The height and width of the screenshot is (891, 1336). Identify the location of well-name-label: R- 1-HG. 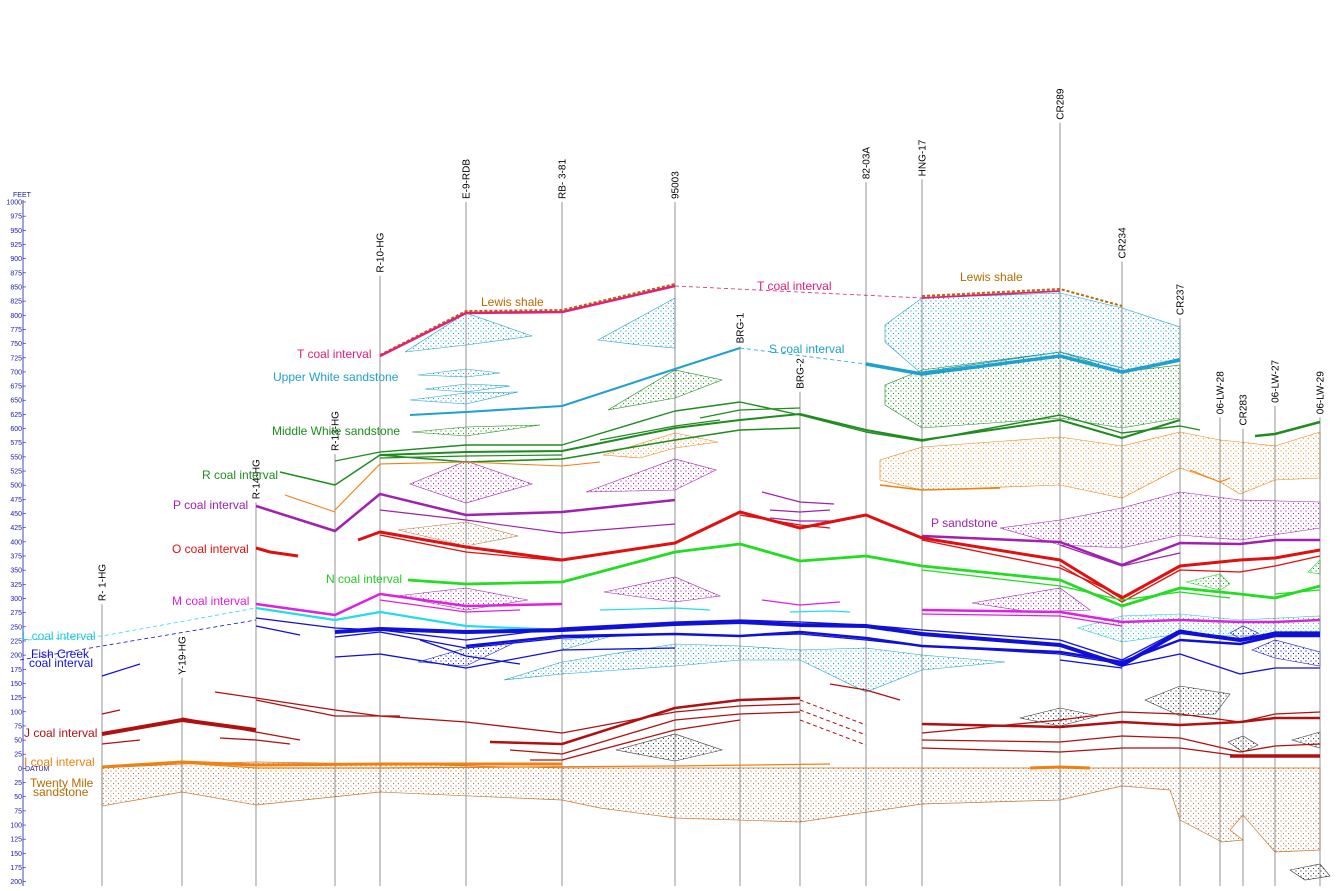
(103, 582).